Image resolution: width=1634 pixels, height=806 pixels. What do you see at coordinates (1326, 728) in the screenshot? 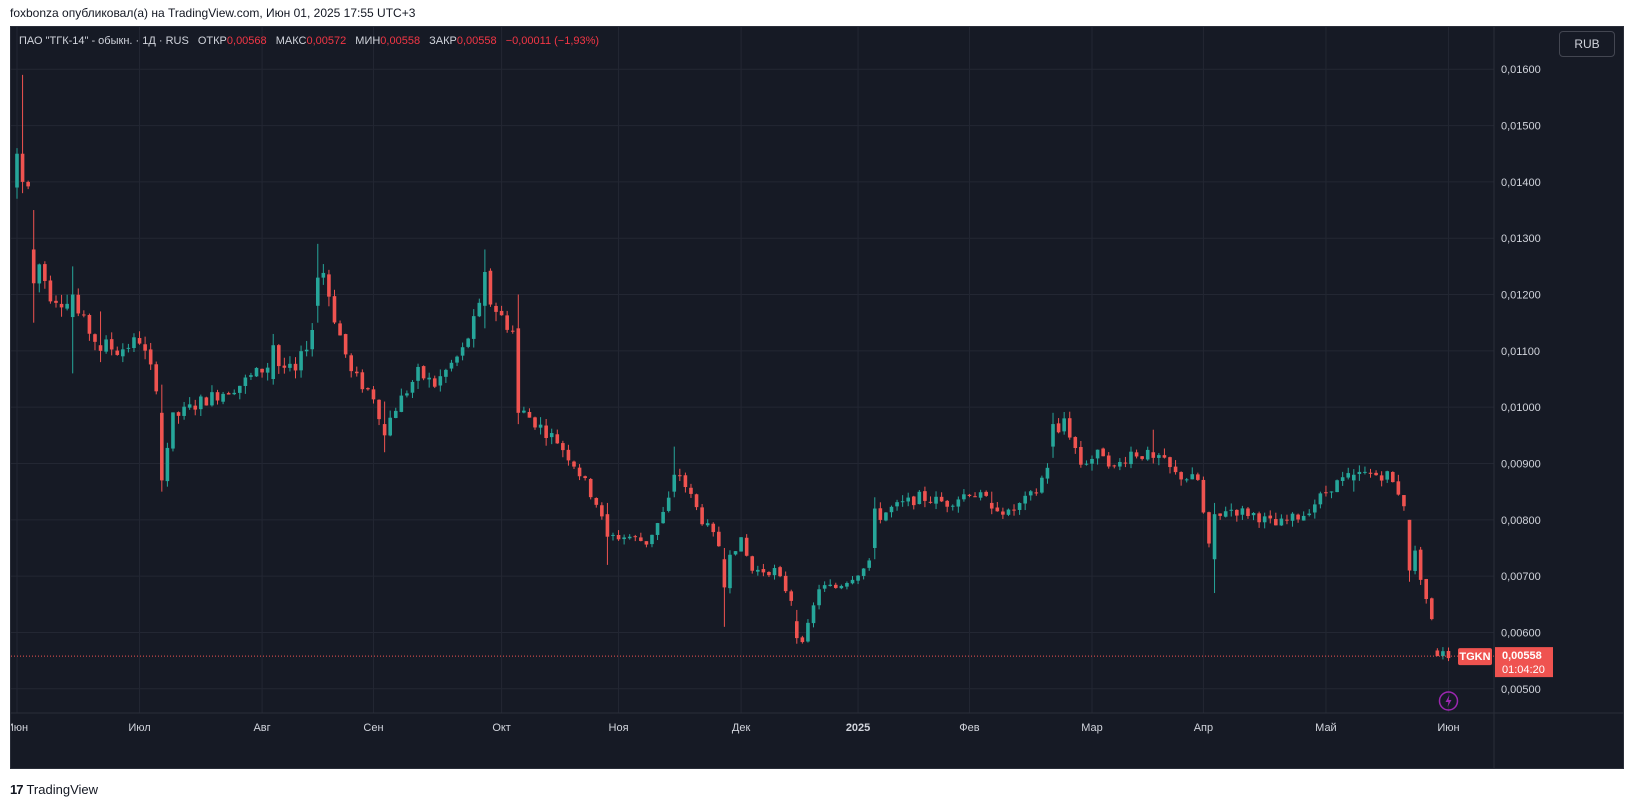
I see `x-tick-label: Май` at bounding box center [1326, 728].